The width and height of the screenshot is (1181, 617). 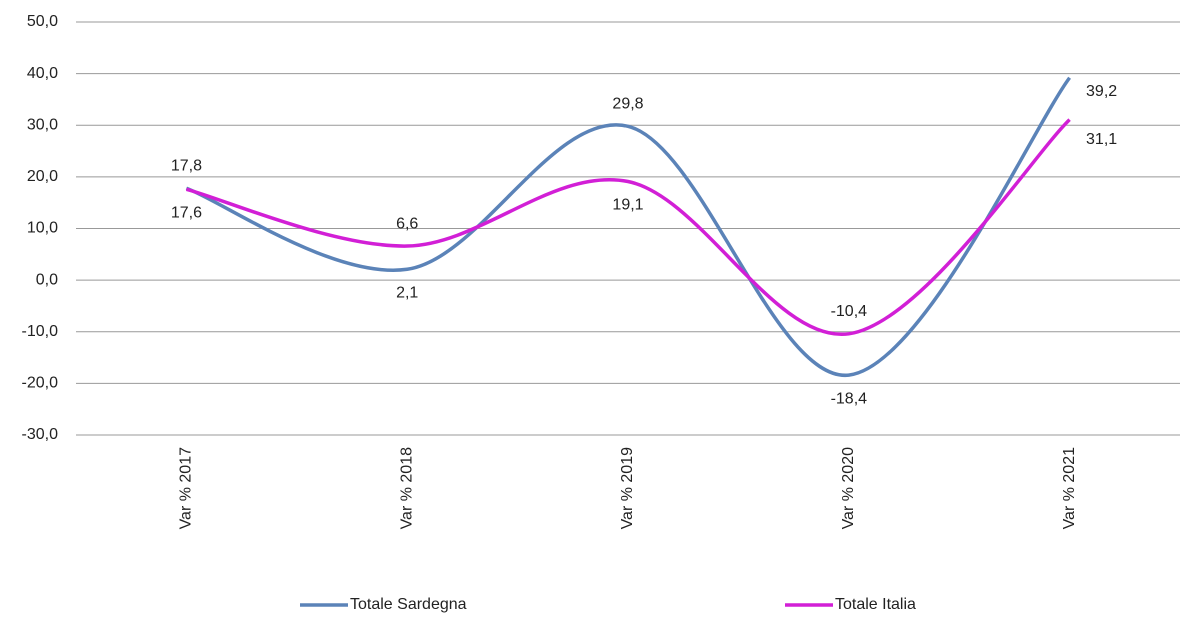 I want to click on y-tick-label: 10,0, so click(x=42, y=228).